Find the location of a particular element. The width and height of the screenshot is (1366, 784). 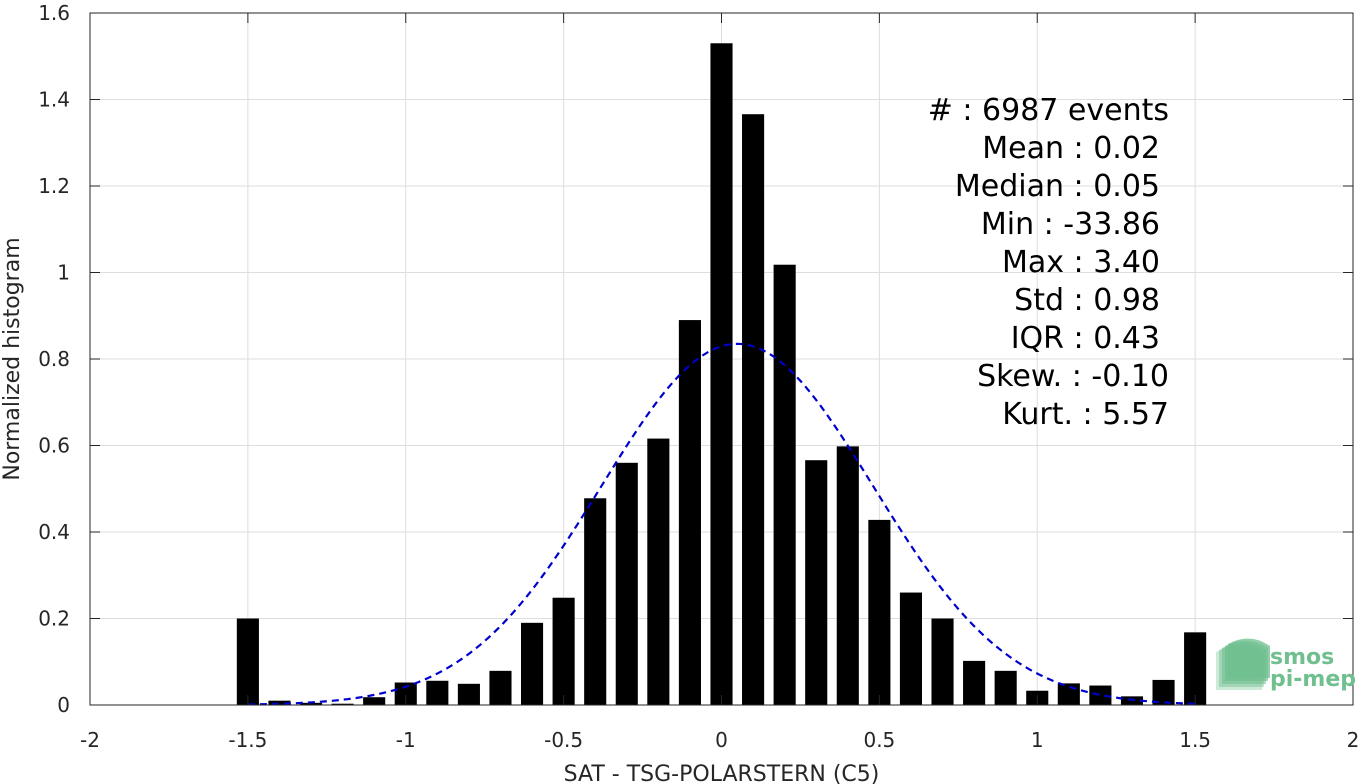

x-axis-label: SAT - TSG-POLARSTERN (C5) is located at coordinates (722, 773).